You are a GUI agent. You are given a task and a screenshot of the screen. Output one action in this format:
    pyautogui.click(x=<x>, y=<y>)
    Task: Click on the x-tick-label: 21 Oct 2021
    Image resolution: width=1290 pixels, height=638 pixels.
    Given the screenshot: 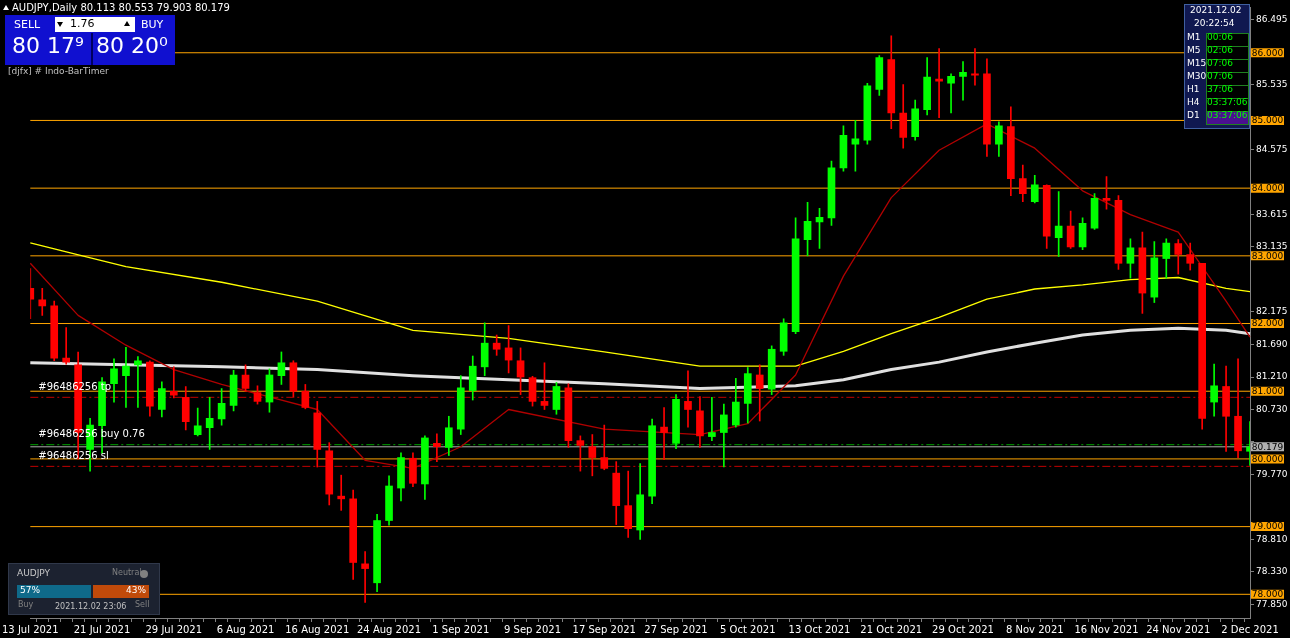 What is the action you would take?
    pyautogui.click(x=891, y=629)
    